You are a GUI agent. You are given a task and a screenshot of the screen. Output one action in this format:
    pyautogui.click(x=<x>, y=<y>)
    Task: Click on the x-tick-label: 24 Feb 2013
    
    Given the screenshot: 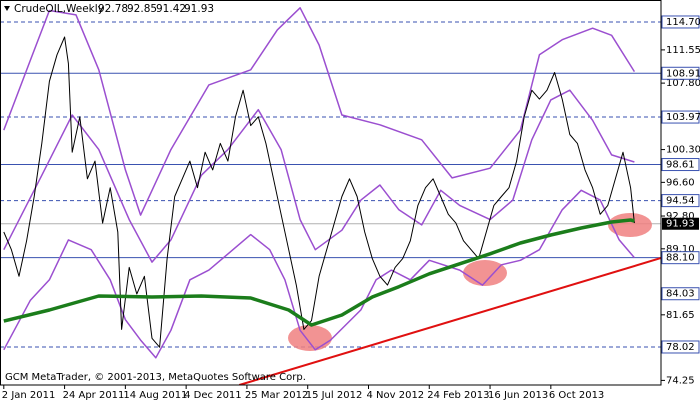 What is the action you would take?
    pyautogui.click(x=458, y=395)
    